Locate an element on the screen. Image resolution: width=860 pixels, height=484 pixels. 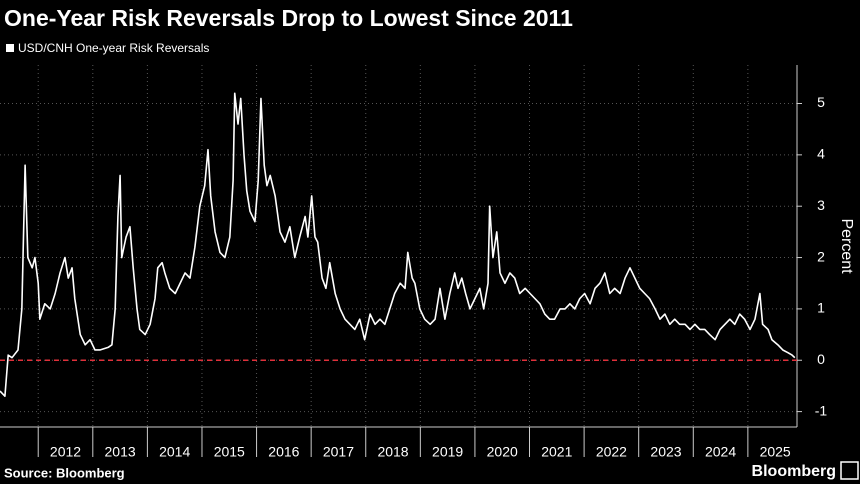
x-tick-label: 2021 is located at coordinates (556, 452).